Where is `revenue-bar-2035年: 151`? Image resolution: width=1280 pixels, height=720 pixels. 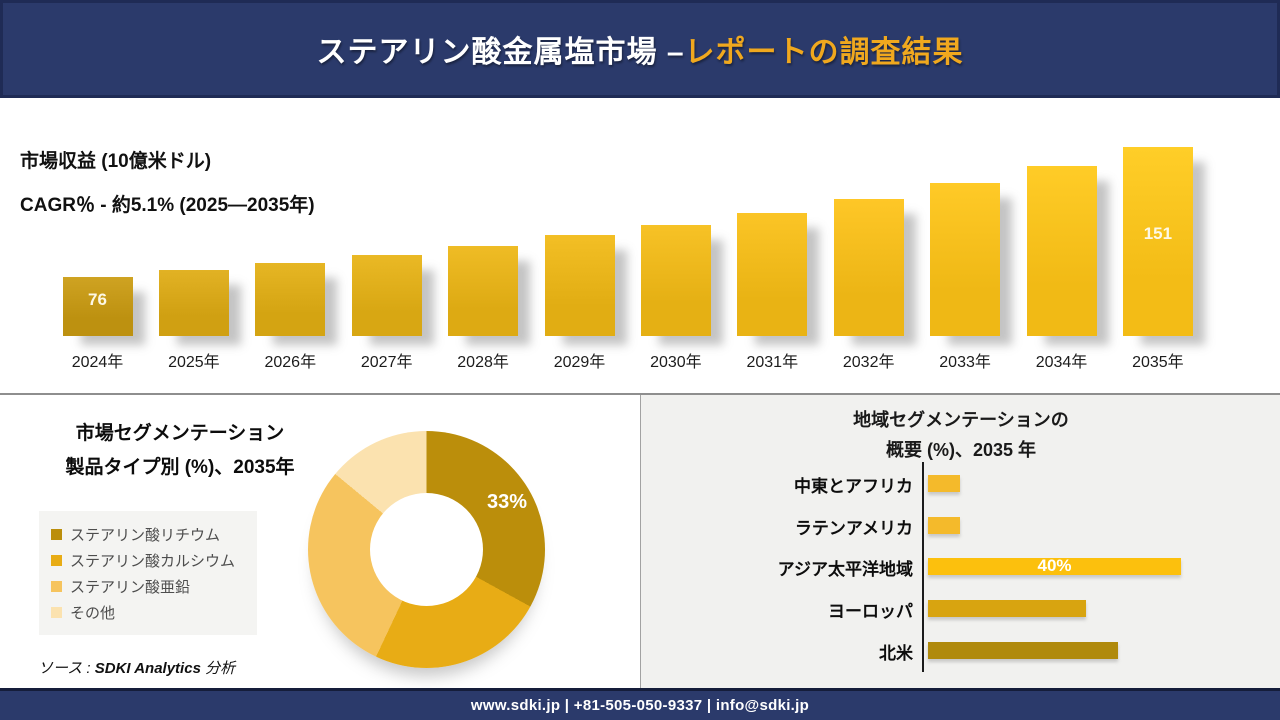
revenue-bar-2035年: 151 is located at coordinates (1157, 241).